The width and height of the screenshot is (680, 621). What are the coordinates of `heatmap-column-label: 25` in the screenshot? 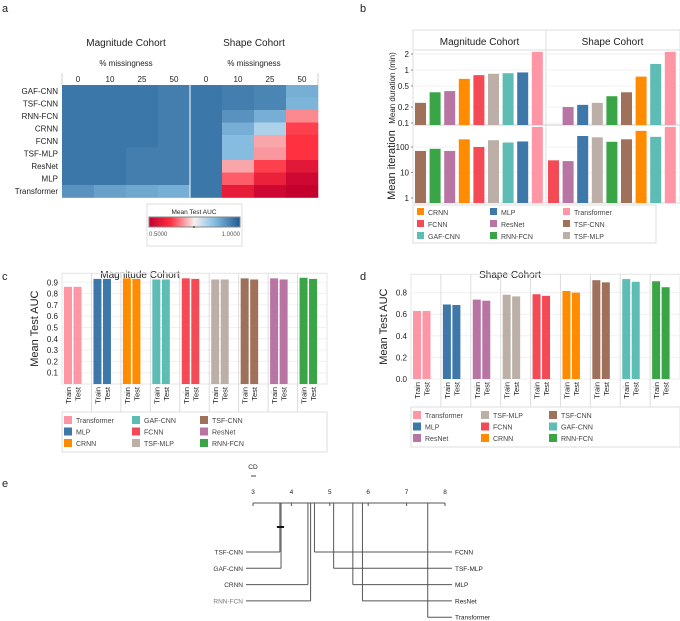 It's located at (142, 79).